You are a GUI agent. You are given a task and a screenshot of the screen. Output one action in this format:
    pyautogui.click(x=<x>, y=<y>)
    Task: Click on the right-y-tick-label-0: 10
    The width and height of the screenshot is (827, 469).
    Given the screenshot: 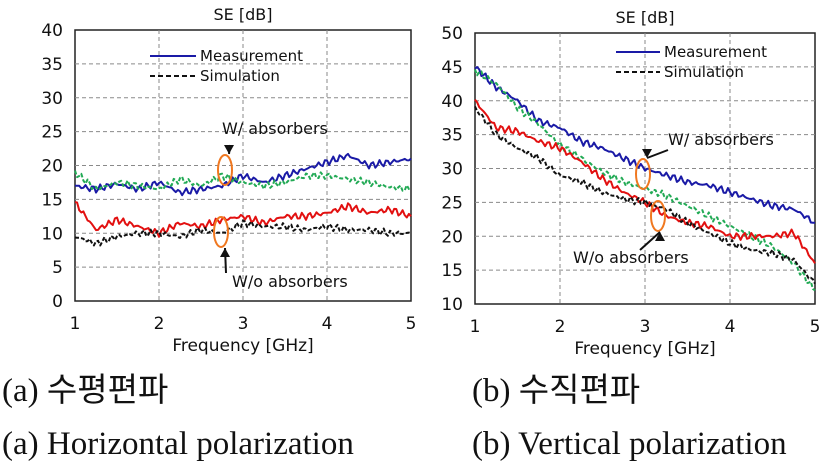 What is the action you would take?
    pyautogui.click(x=452, y=305)
    